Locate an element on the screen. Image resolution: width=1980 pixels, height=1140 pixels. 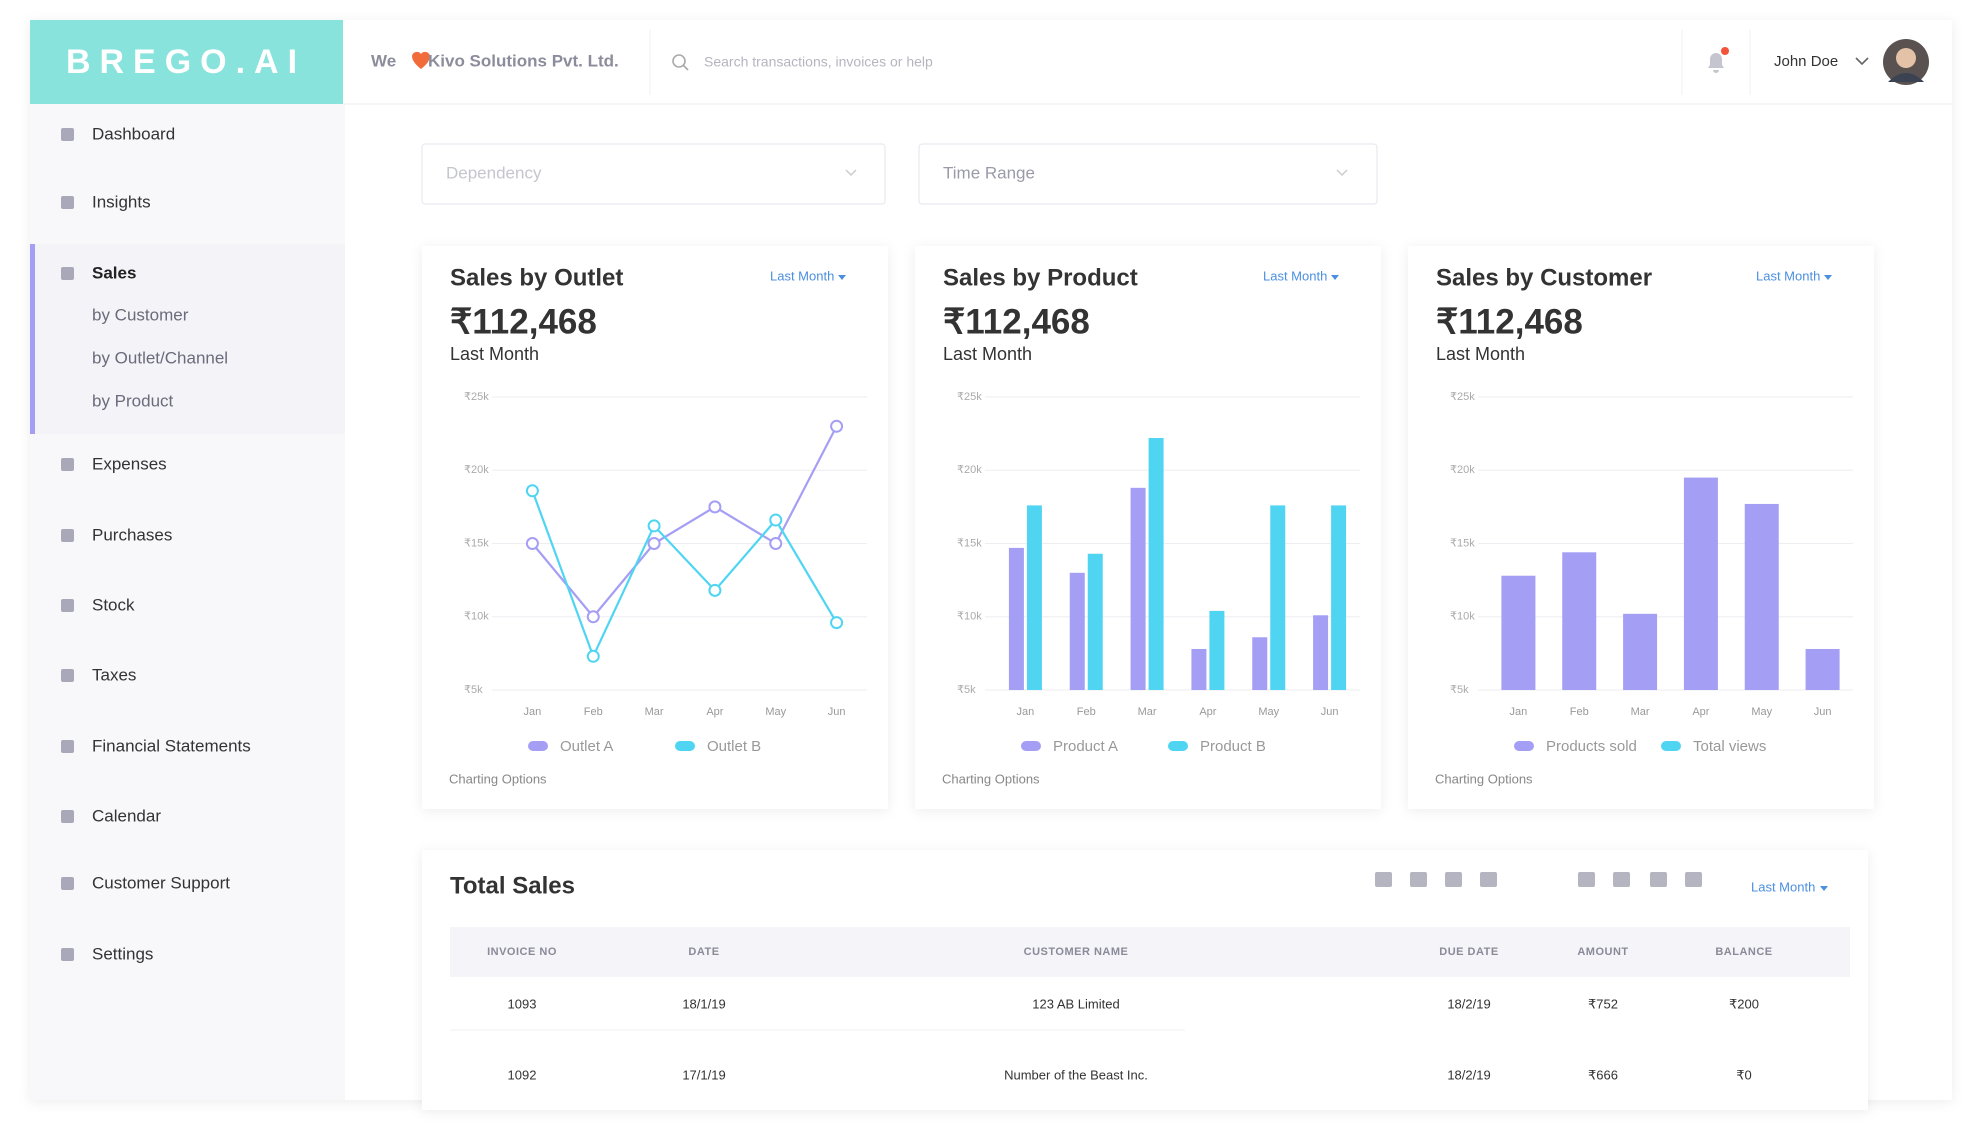
menu-item: Purchases is located at coordinates (132, 534).